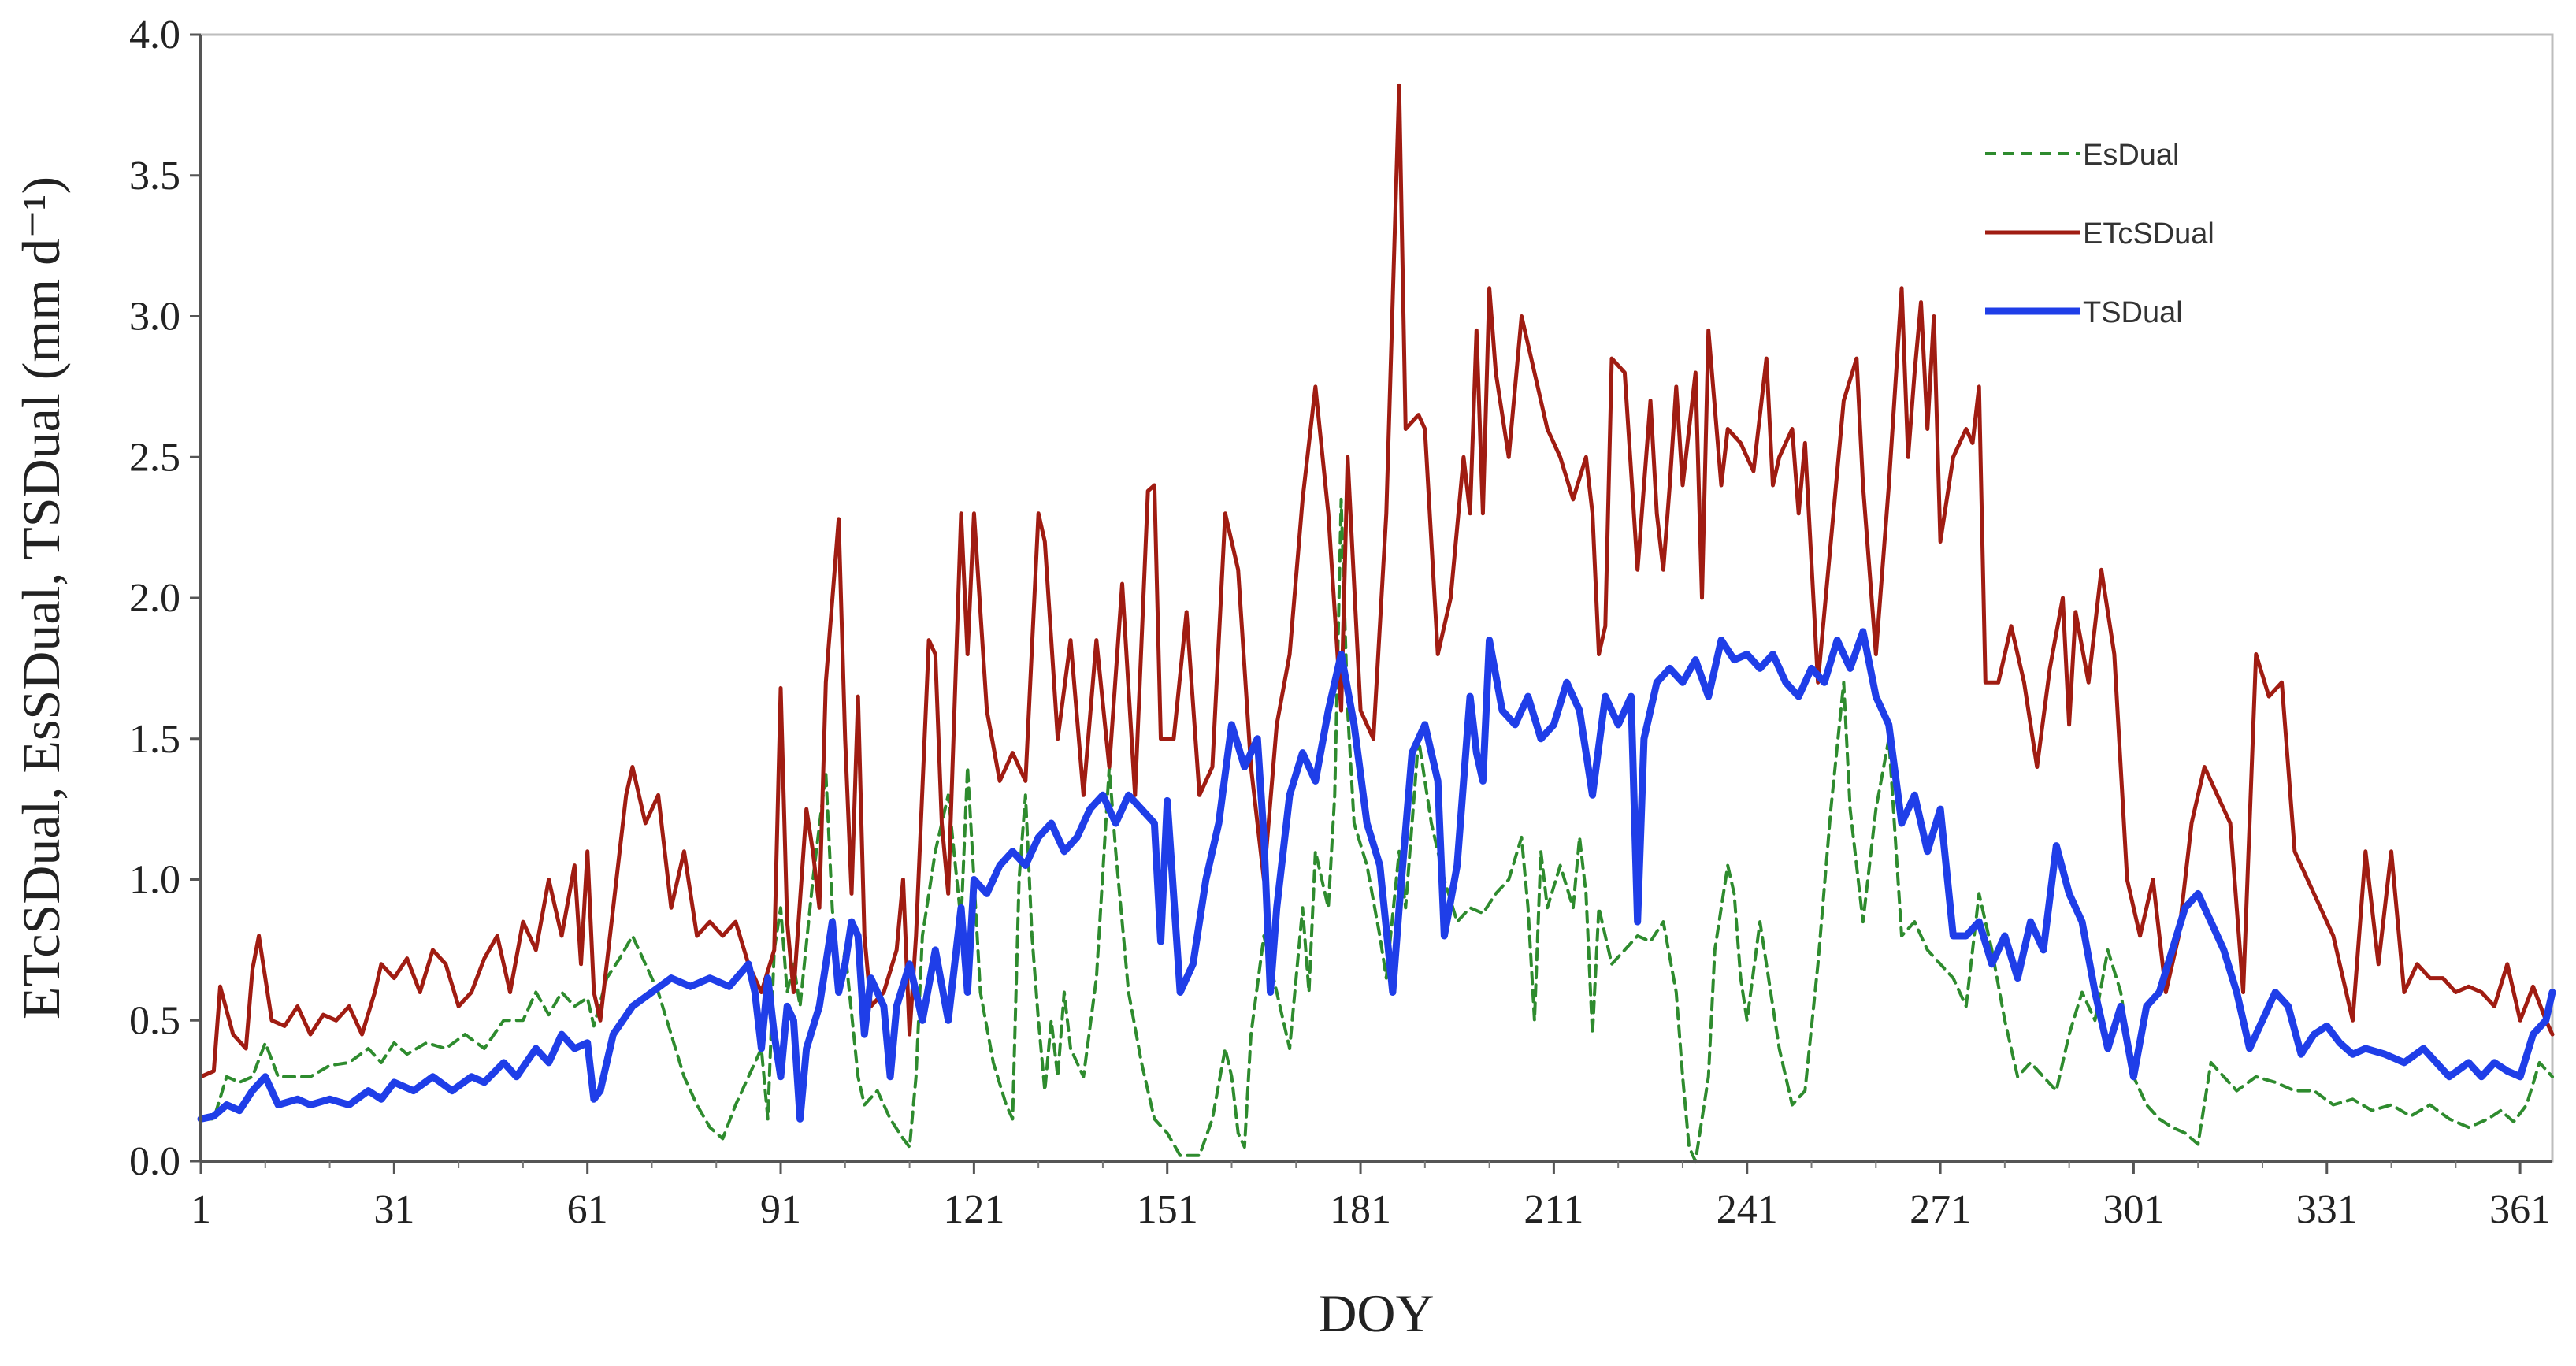 The image size is (2576, 1366). What do you see at coordinates (780, 1209) in the screenshot?
I see `x-tick-label: 91` at bounding box center [780, 1209].